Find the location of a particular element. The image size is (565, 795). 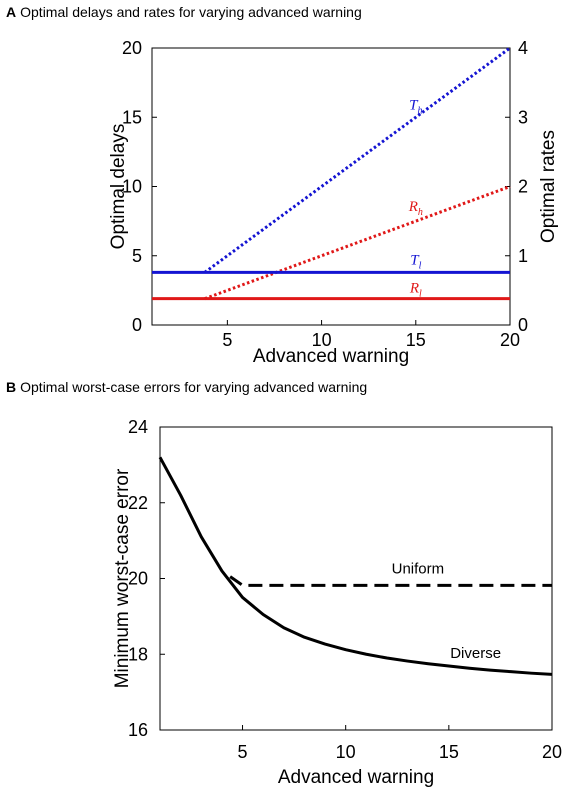

chart-a-x-axis-label: Advanced warning is located at coordinates (331, 356).